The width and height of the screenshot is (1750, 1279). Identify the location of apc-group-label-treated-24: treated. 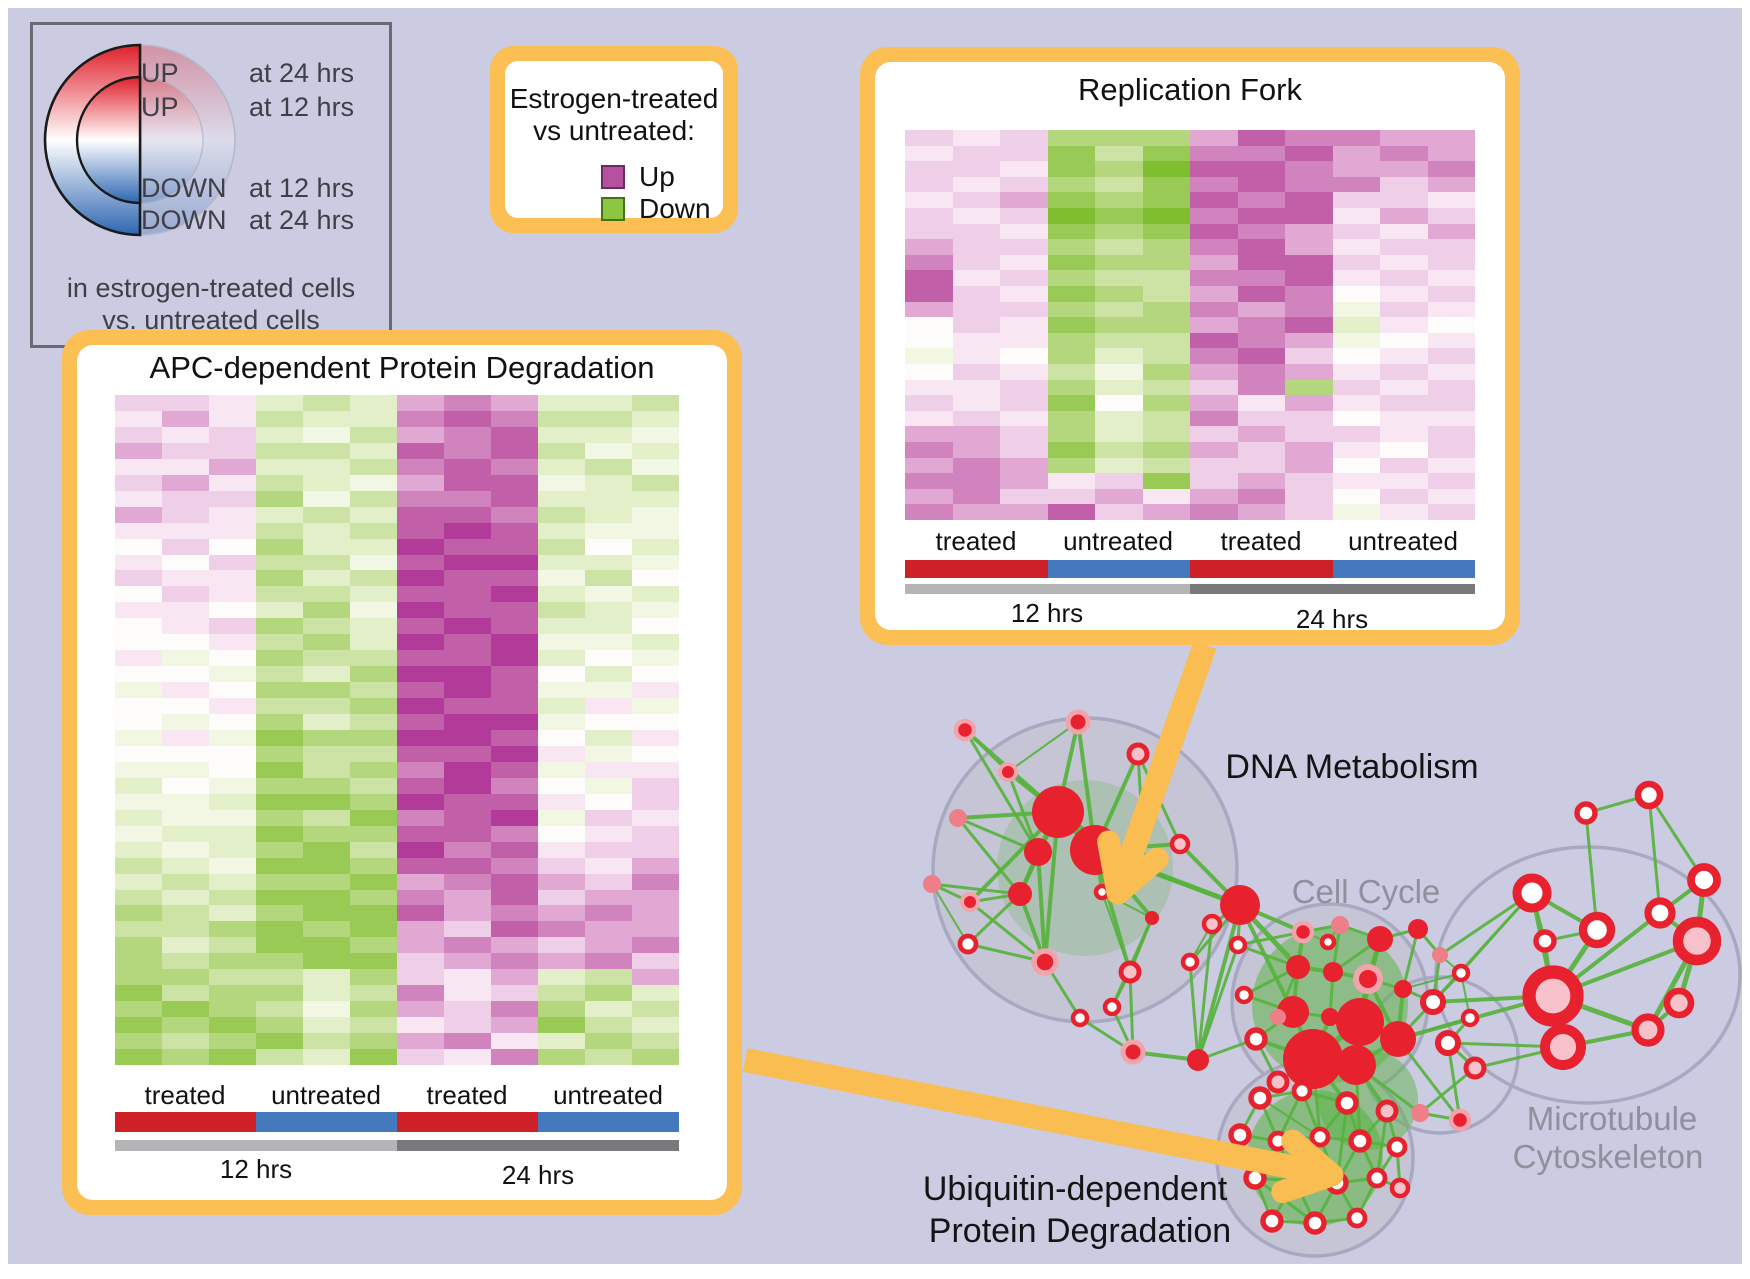
(467, 1095).